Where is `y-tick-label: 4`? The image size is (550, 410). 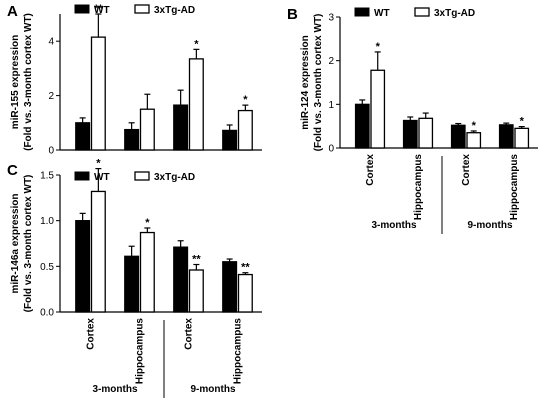 y-tick-label: 4 is located at coordinates (51, 42).